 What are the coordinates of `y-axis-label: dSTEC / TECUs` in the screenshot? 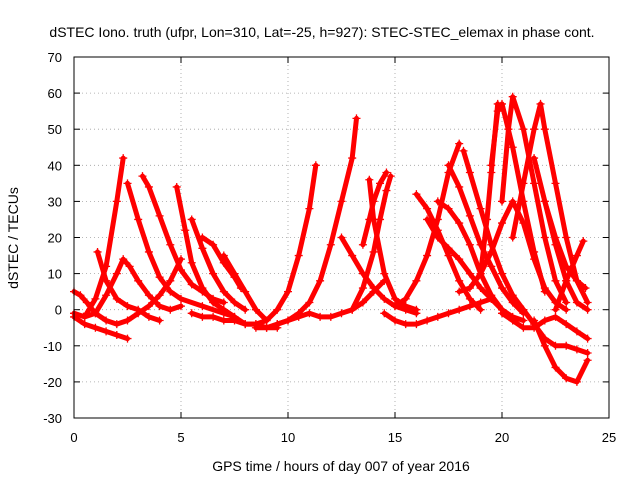 It's located at (13, 238).